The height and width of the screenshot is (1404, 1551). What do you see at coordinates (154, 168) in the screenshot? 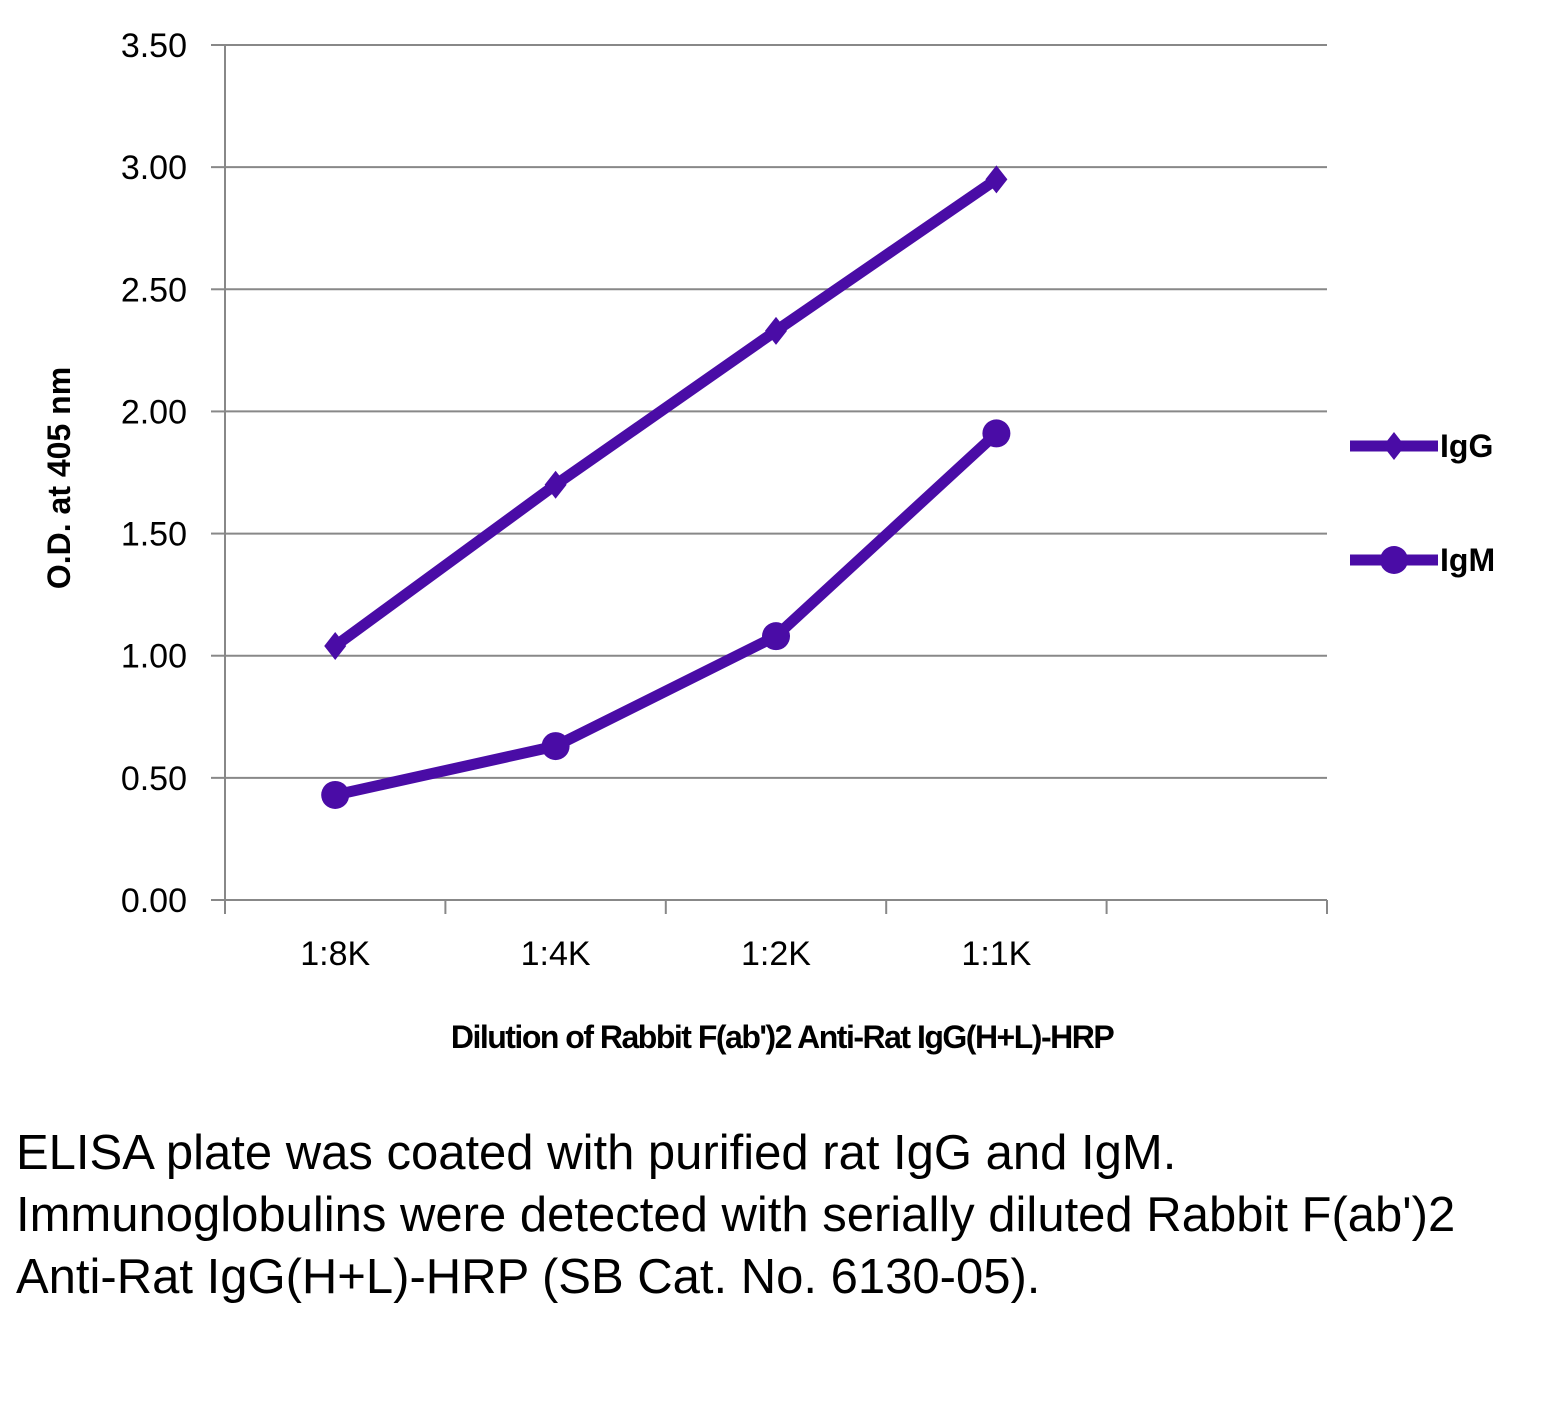
I see `y-tick-label: 3.00` at bounding box center [154, 168].